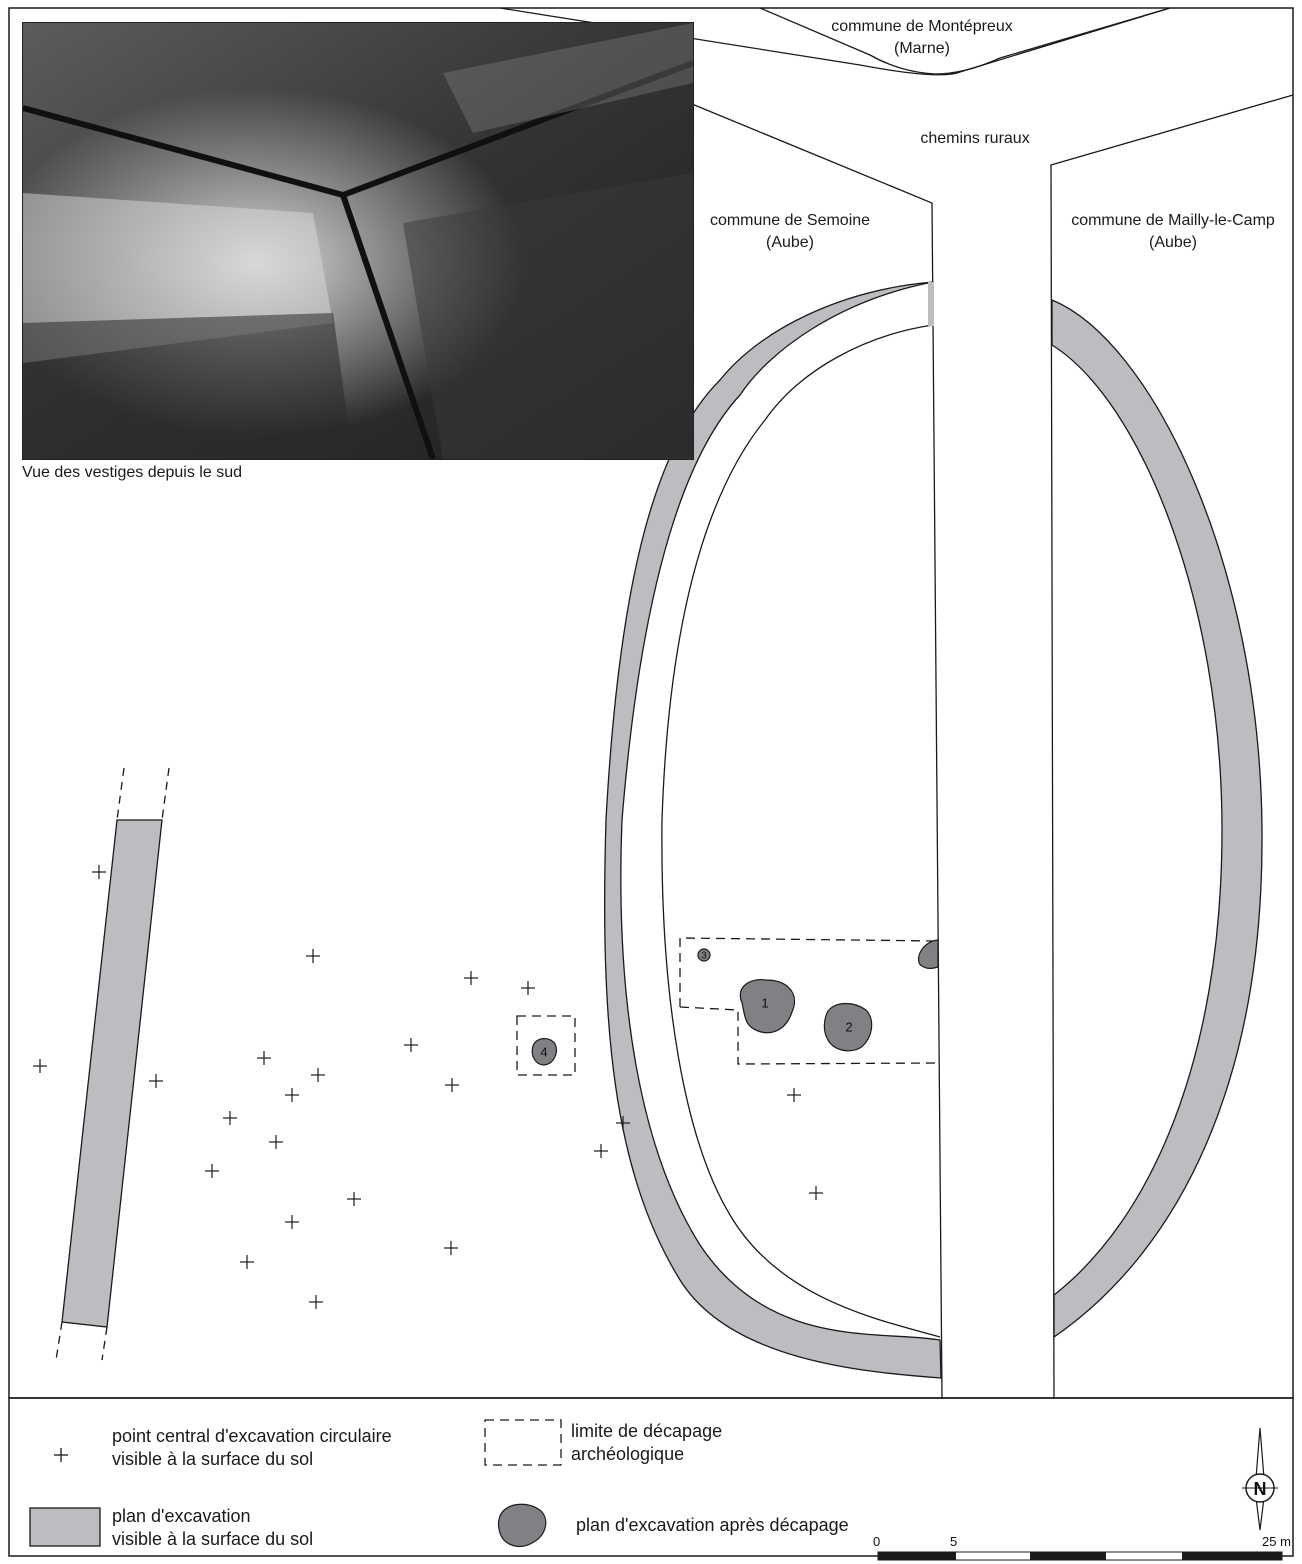 The image size is (1302, 1564). What do you see at coordinates (1260, 1489) in the screenshot?
I see `north-letter: N` at bounding box center [1260, 1489].